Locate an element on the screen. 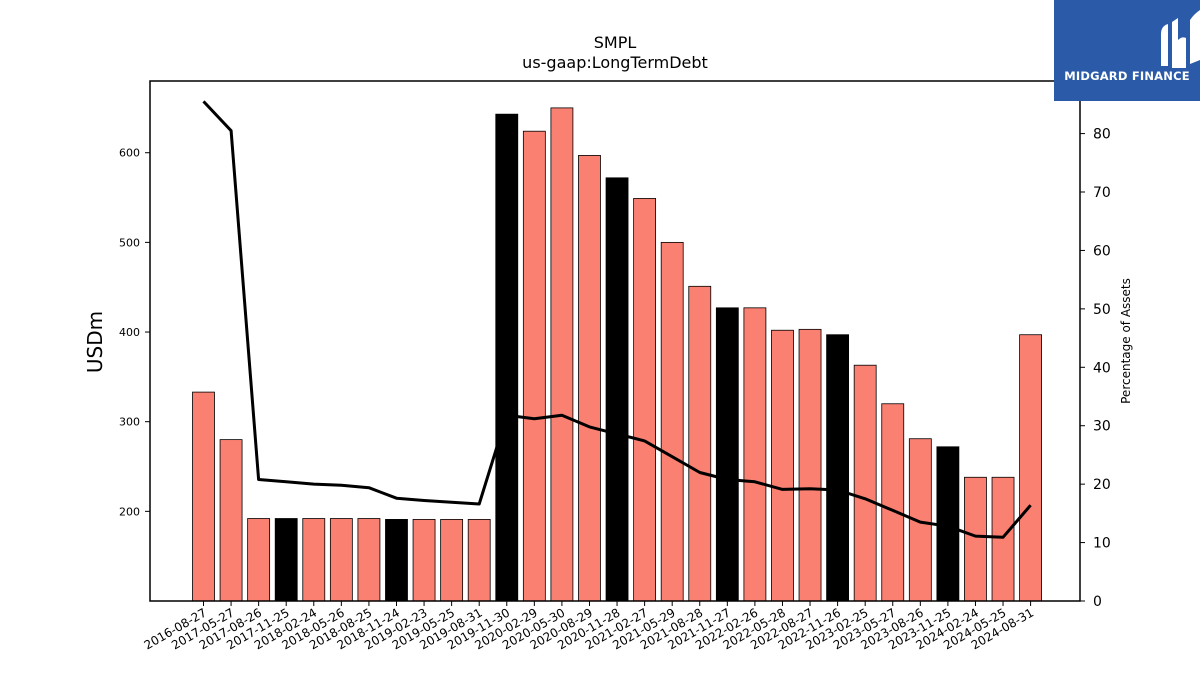 Image resolution: width=1200 pixels, height=675 pixels. y2-tick-label: 70 is located at coordinates (1102, 193).